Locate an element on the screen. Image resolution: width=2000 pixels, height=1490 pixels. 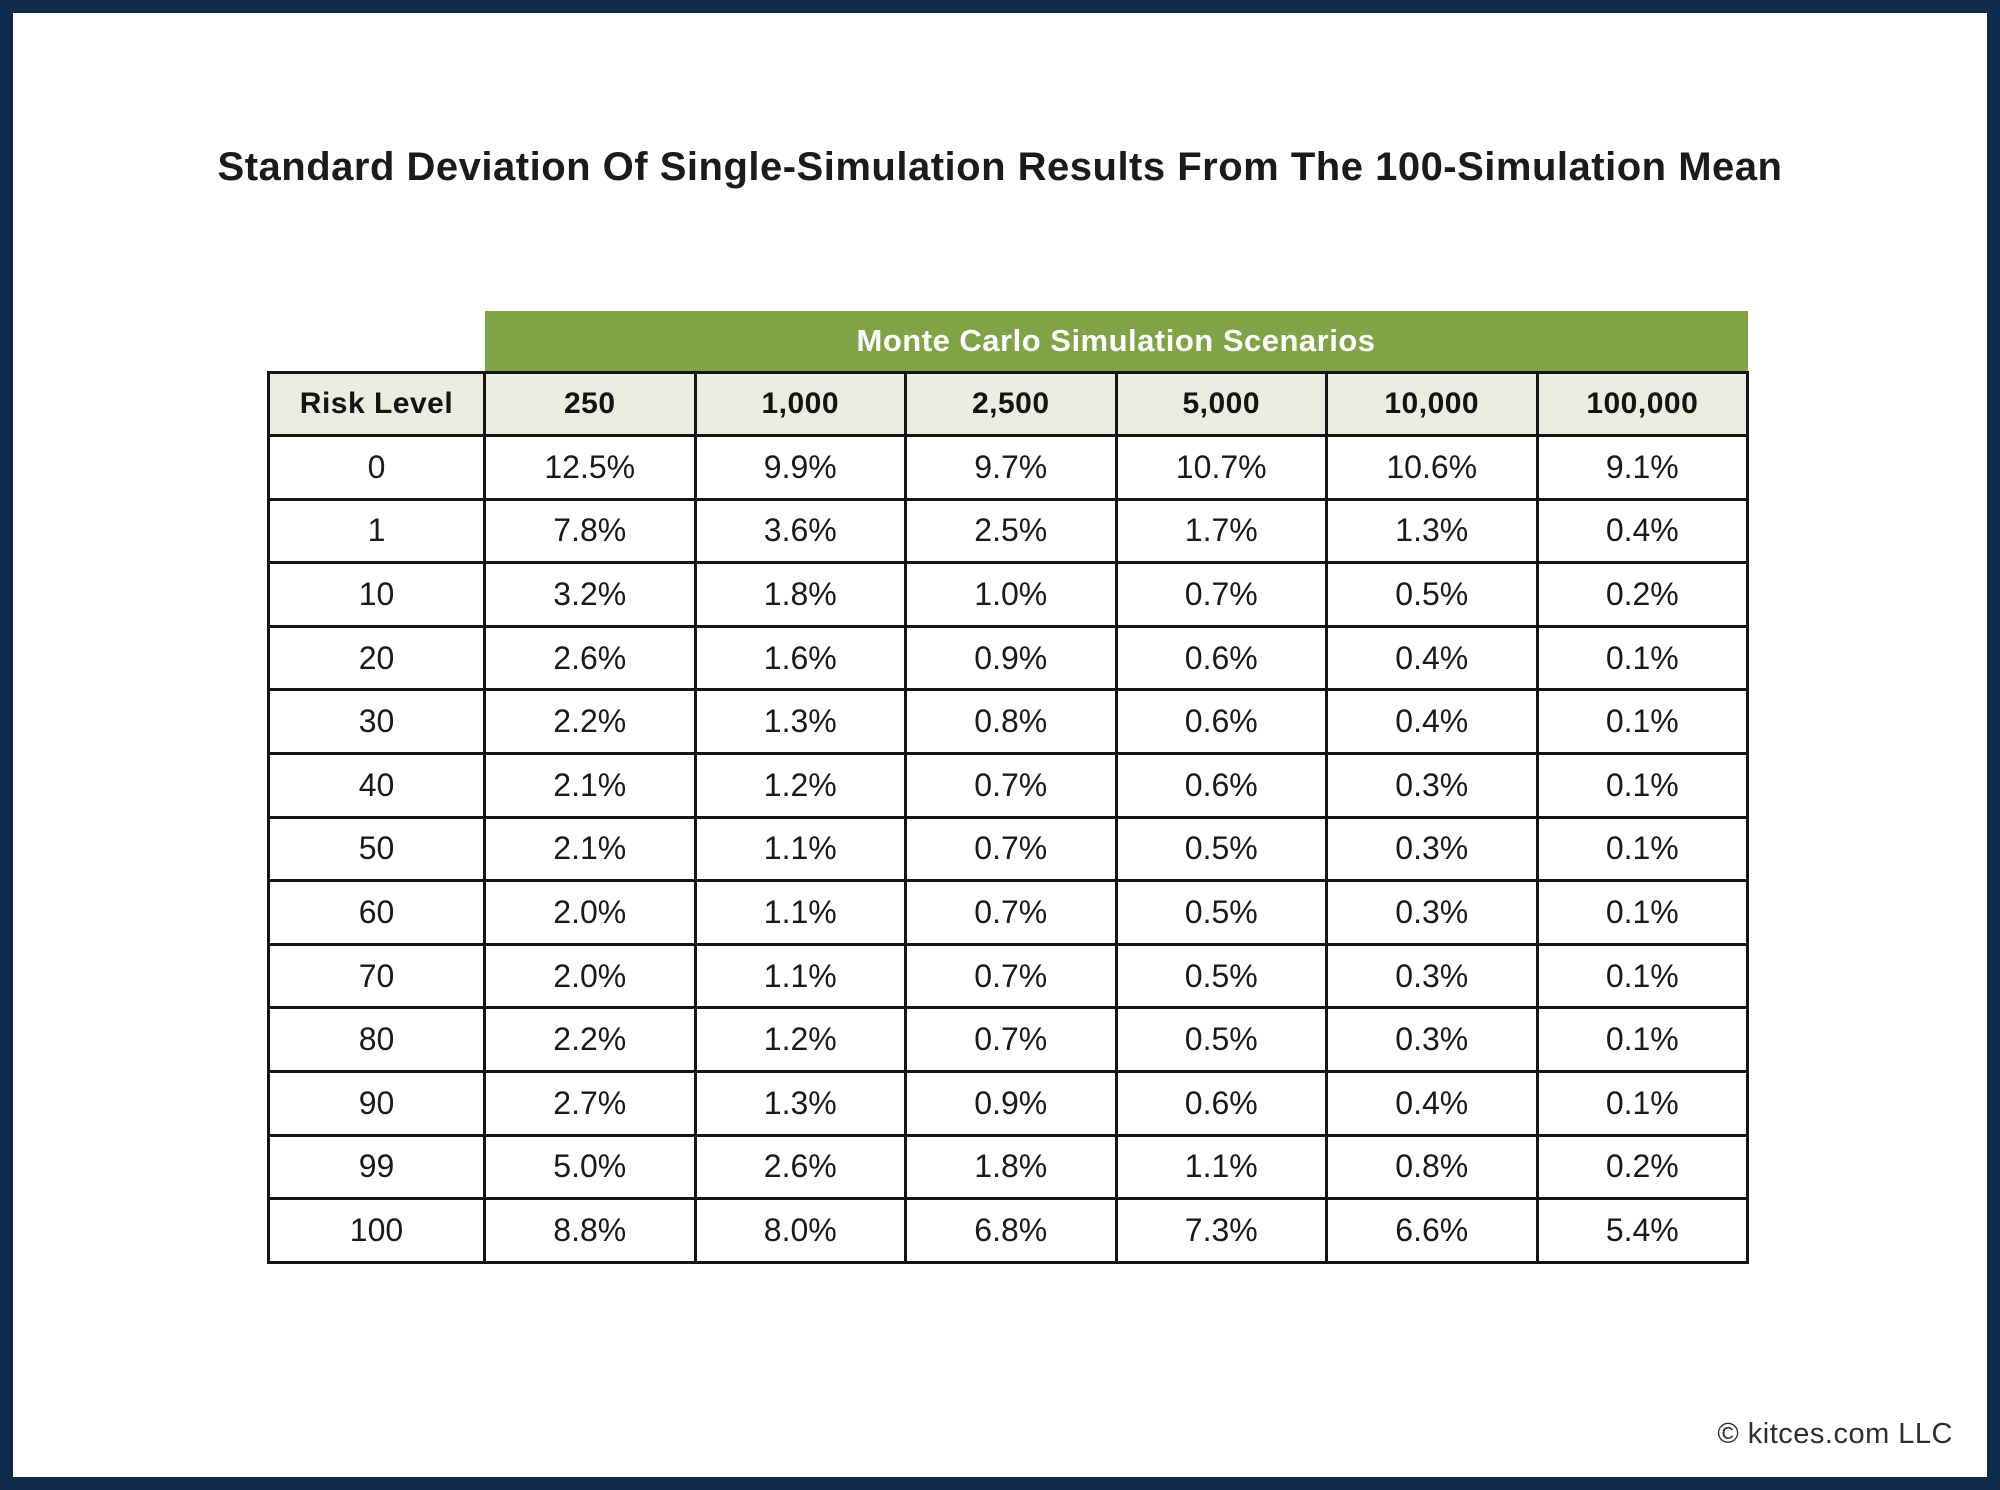
table-row: 70 2.0% 1.1% 0.7% 0.5% 0.3% 0.1% is located at coordinates (1008, 976).